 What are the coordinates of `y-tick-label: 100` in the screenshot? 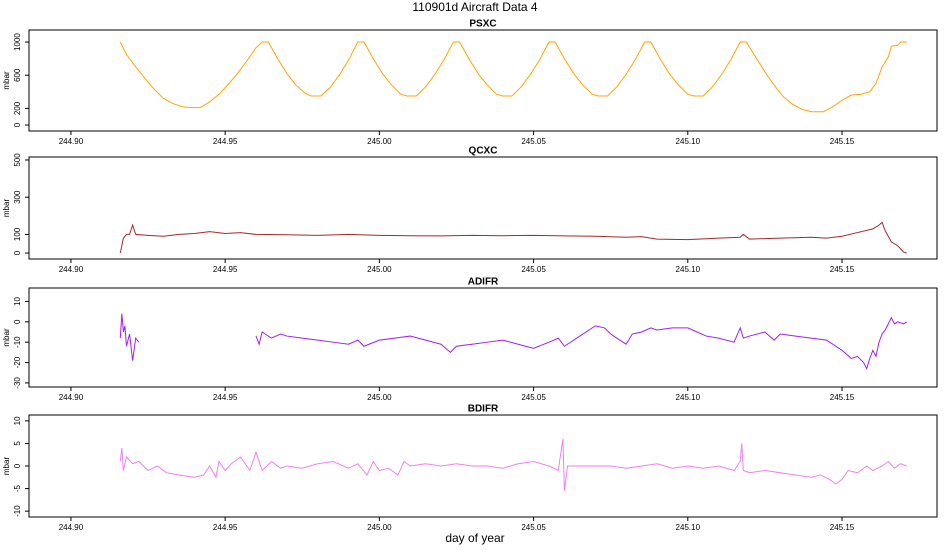 It's located at (17, 234).